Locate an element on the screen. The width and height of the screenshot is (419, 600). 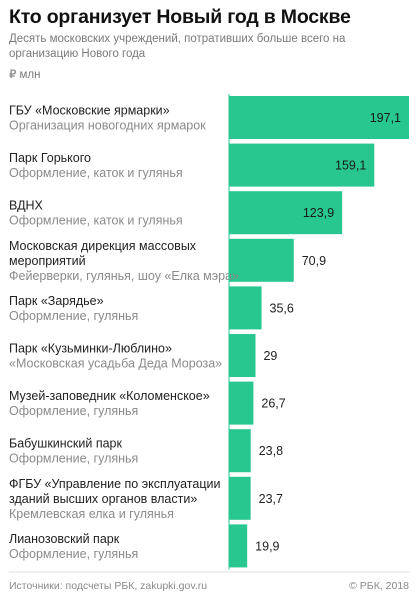
chart-title: Кто организует Новый год в Москве is located at coordinates (180, 17).